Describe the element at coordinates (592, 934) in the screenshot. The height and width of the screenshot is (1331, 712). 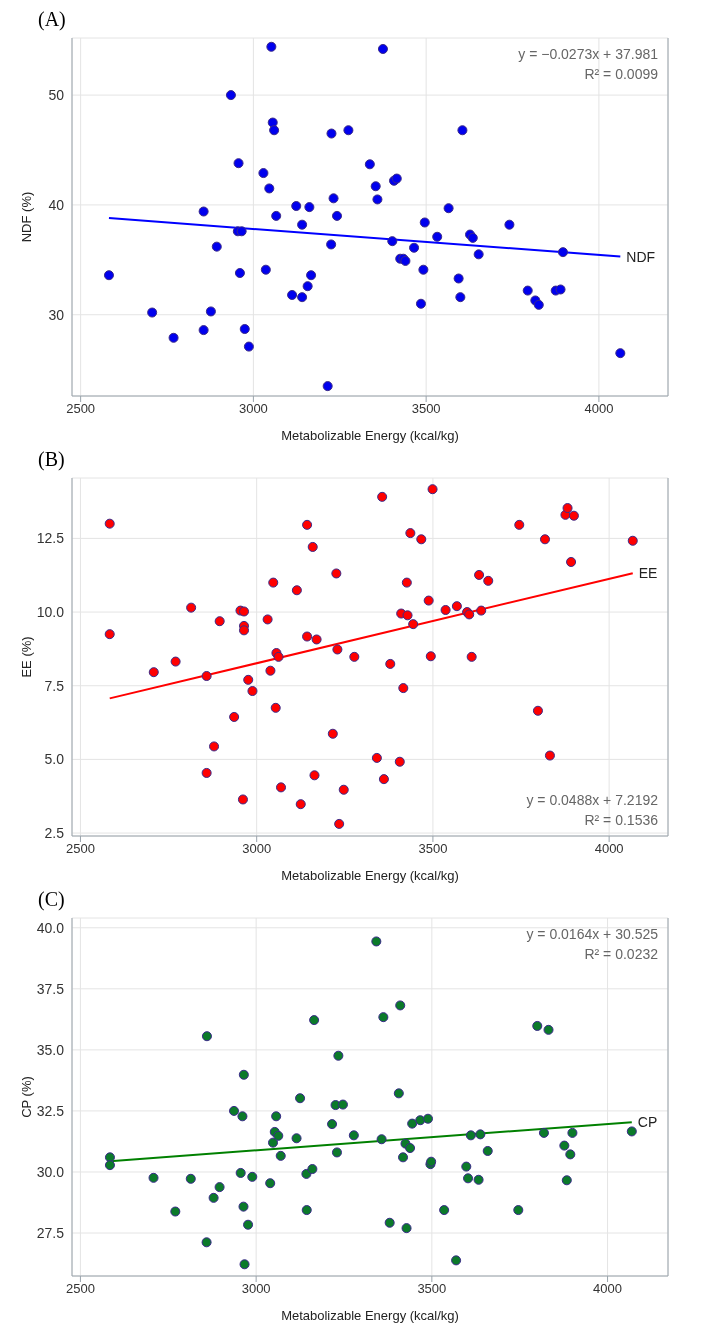
I see `annotation: y = 0.0164x + 30.525` at that location.